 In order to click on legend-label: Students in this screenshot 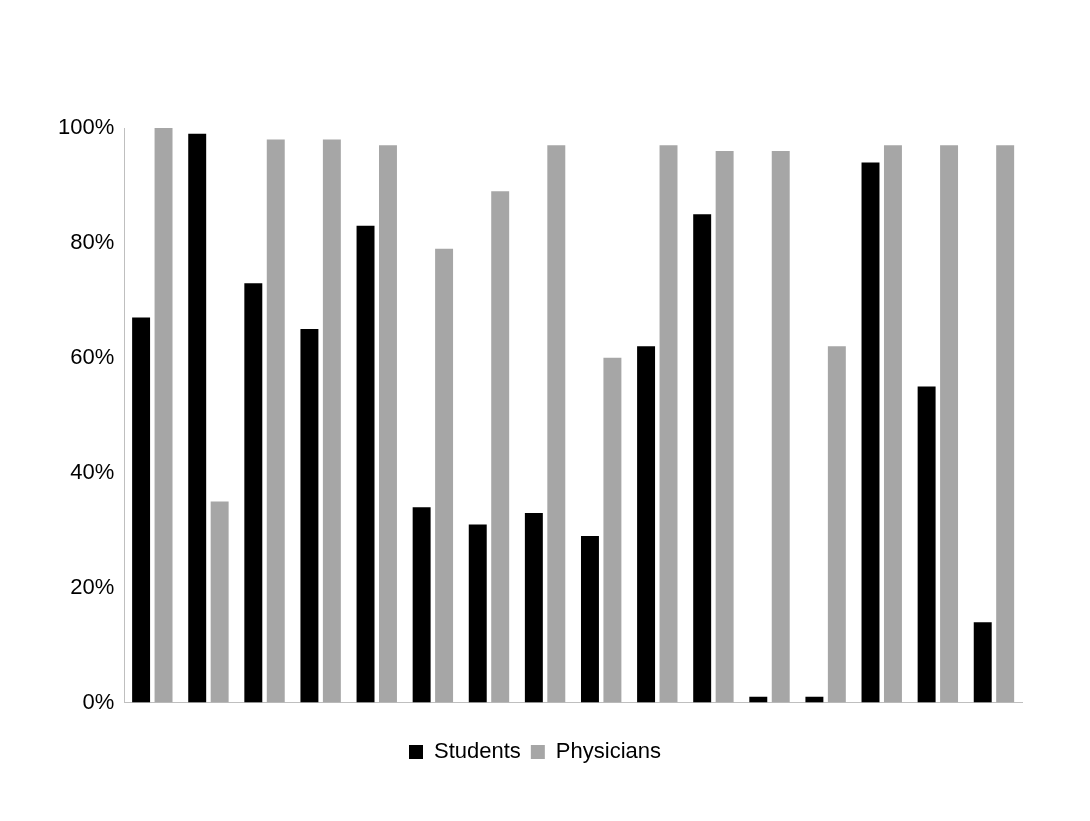, I will do `click(477, 751)`.